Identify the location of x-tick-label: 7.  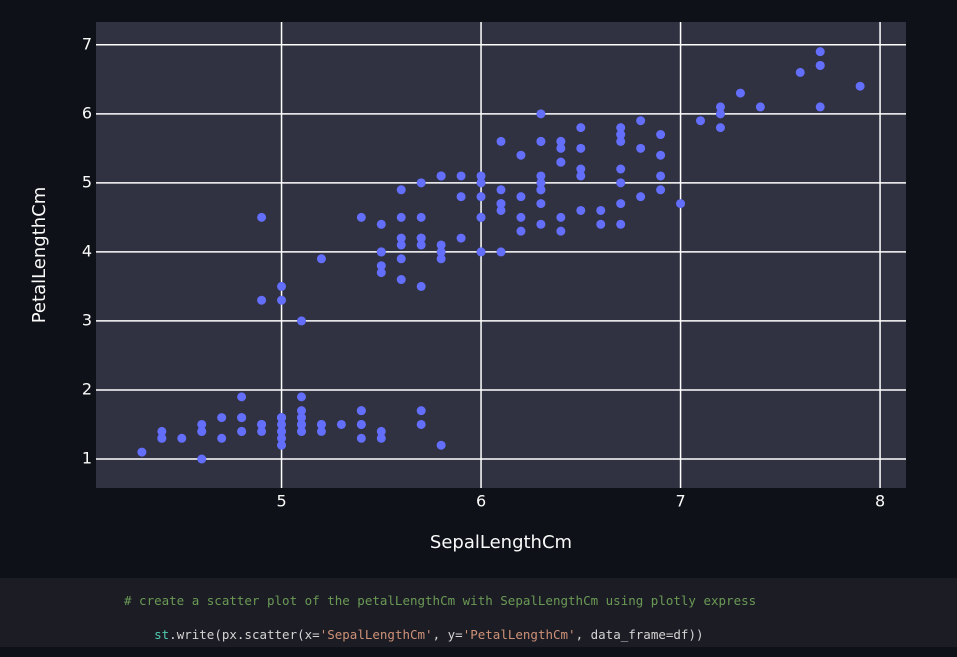
(680, 501).